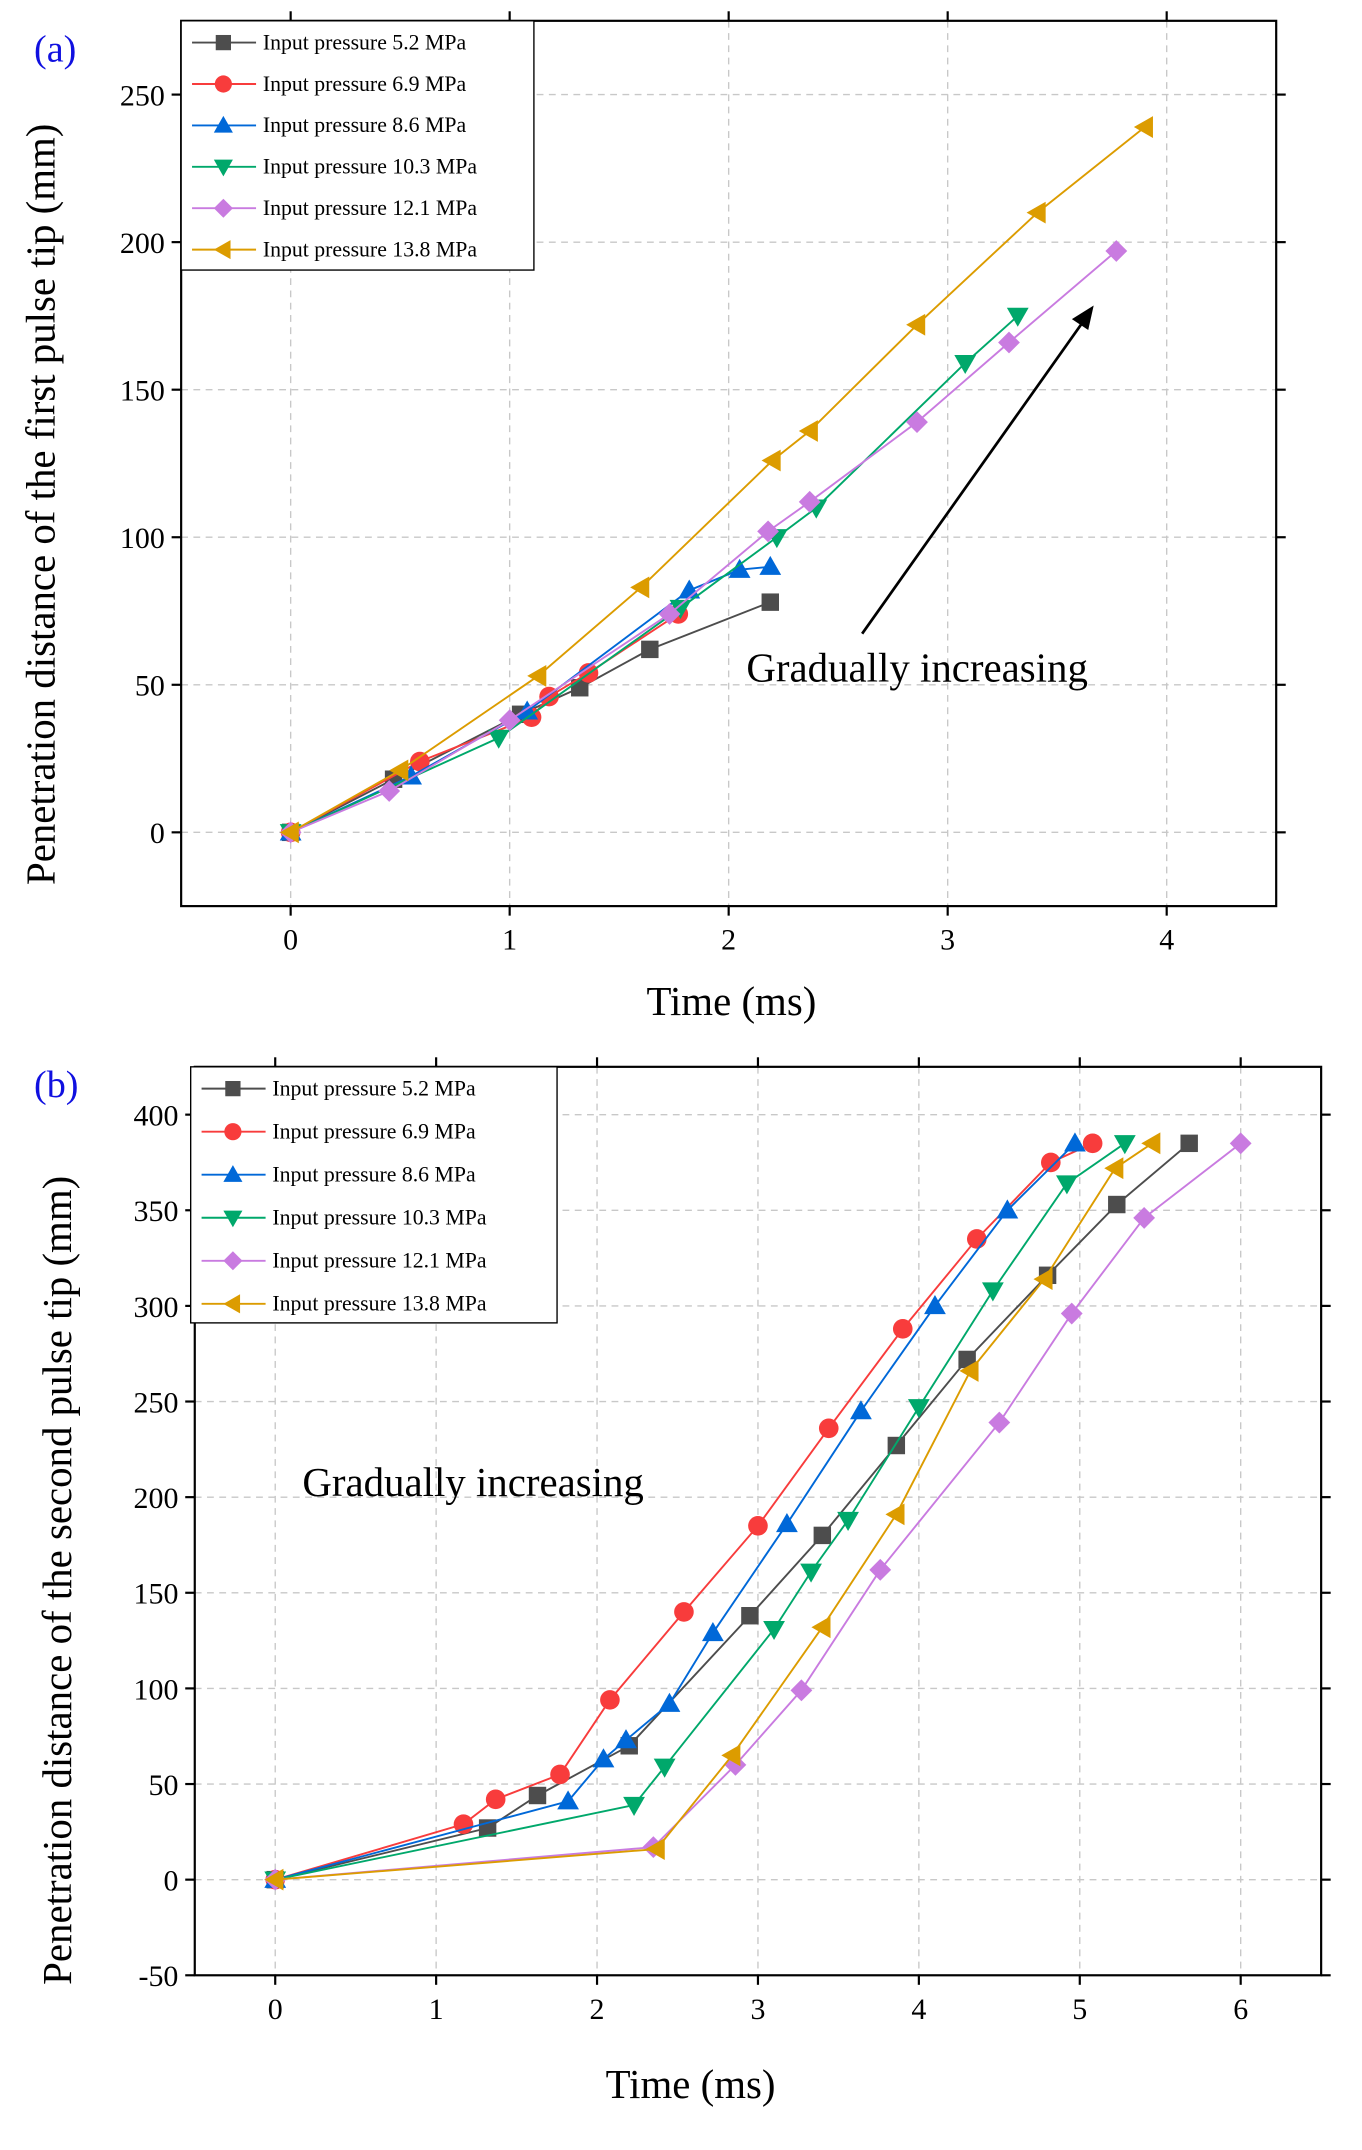  Describe the element at coordinates (155, 1307) in the screenshot. I see `y-tick-label: 300` at that location.